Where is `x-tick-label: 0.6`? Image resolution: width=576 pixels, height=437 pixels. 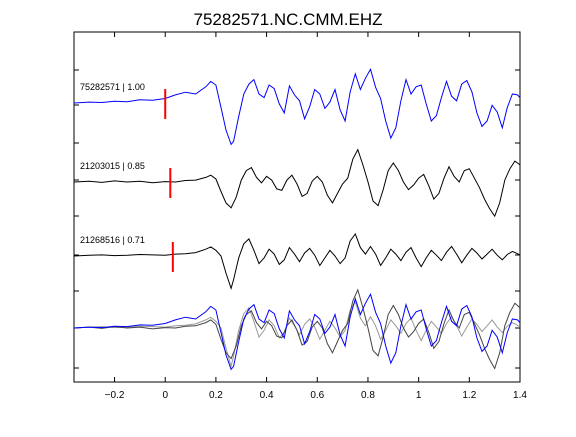 x-tick-label: 0.6 is located at coordinates (317, 395).